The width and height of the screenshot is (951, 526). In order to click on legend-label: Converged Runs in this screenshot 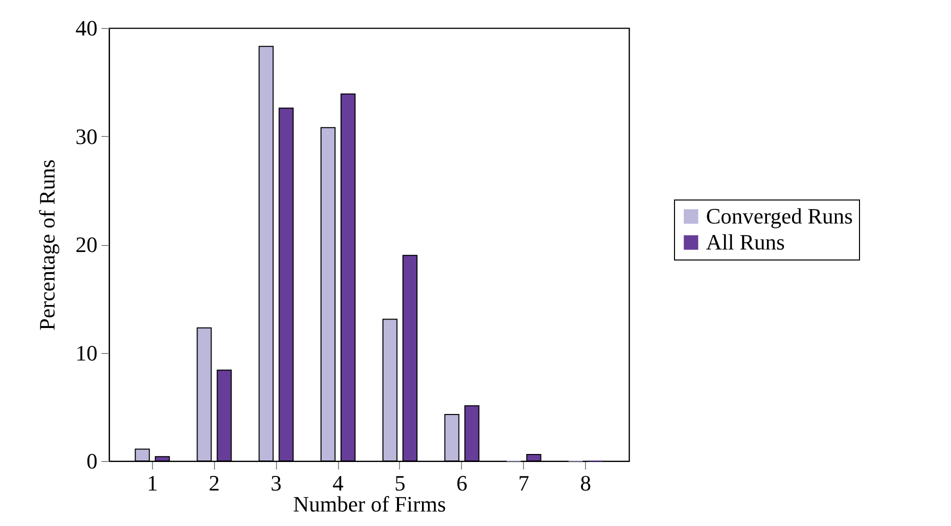, I will do `click(779, 216)`.